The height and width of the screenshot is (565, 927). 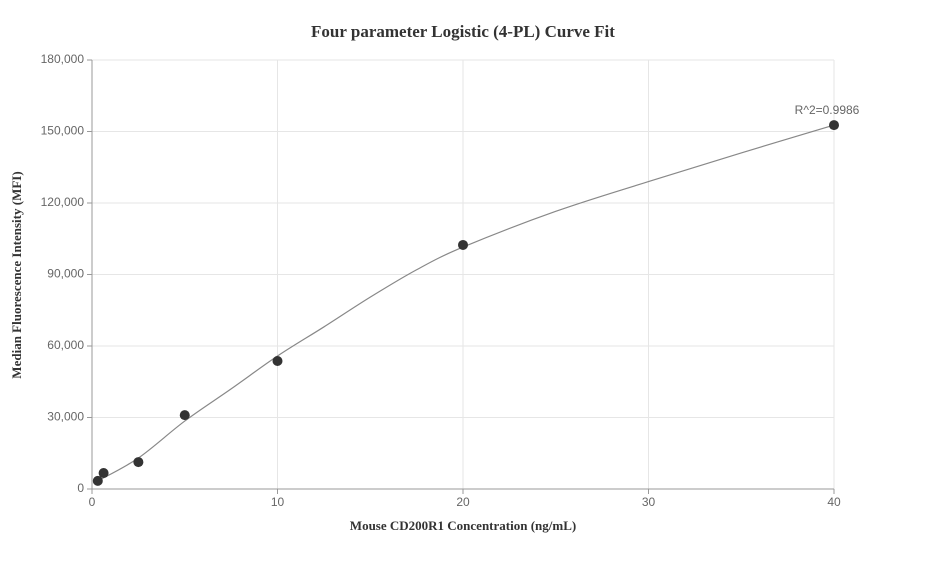 I want to click on x-axis-label: Mouse CD200R1 Concentration (ng/mL), so click(x=463, y=525).